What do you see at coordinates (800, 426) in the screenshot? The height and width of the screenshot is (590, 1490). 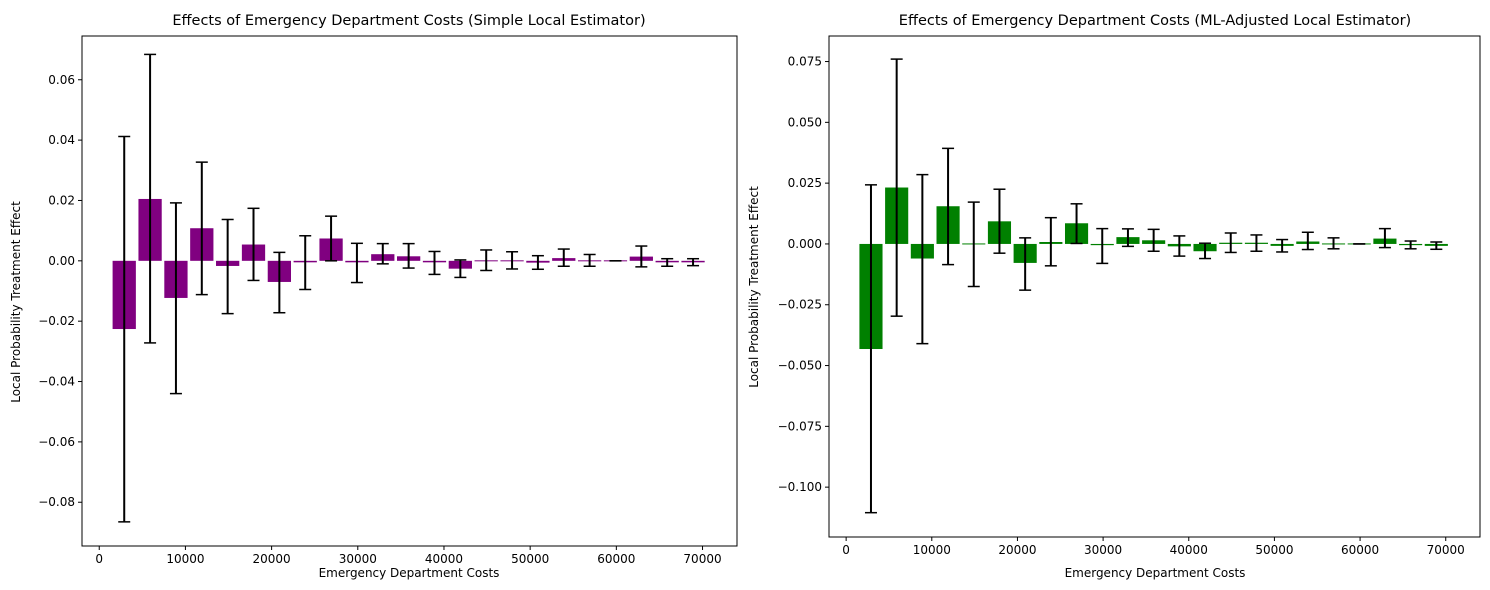 I see `y-tick-label: −0.075` at bounding box center [800, 426].